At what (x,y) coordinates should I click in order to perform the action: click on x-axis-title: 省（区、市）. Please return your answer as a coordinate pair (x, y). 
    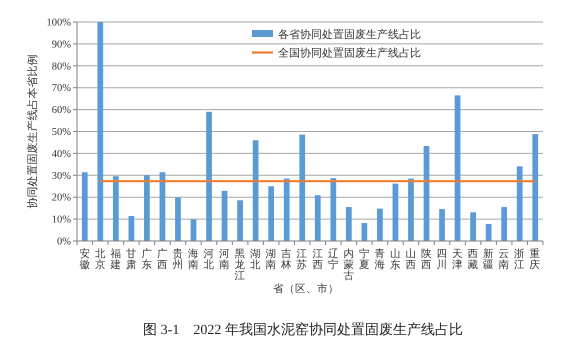
    Looking at the image, I should click on (306, 288).